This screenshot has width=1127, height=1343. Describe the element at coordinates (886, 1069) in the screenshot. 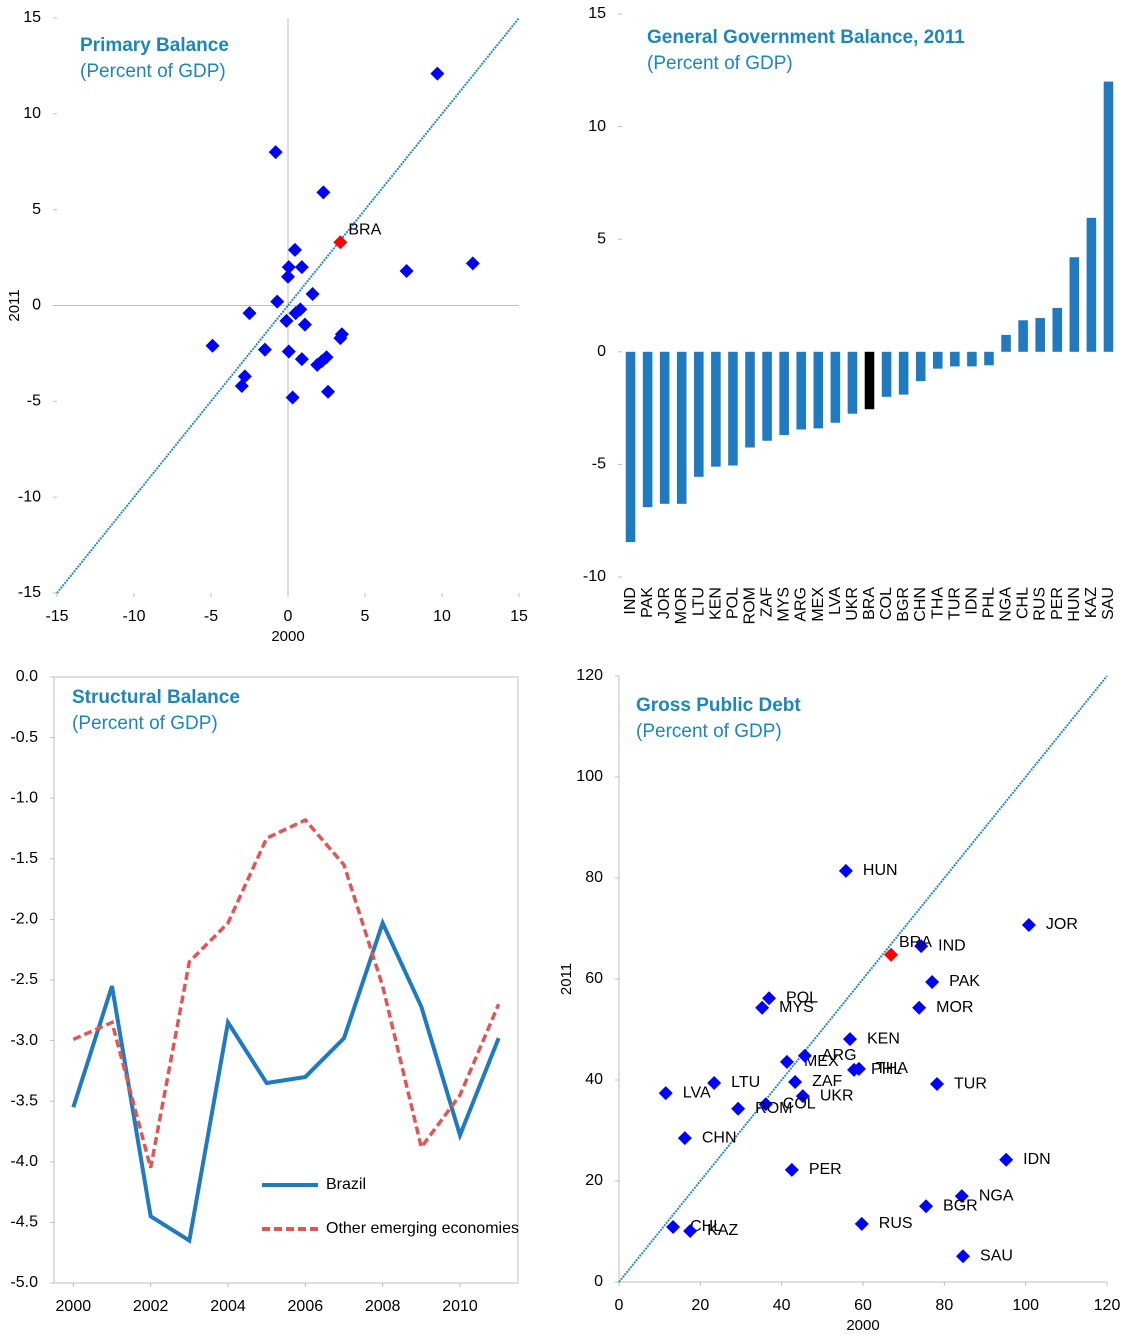

I see `point-label: PHL` at that location.